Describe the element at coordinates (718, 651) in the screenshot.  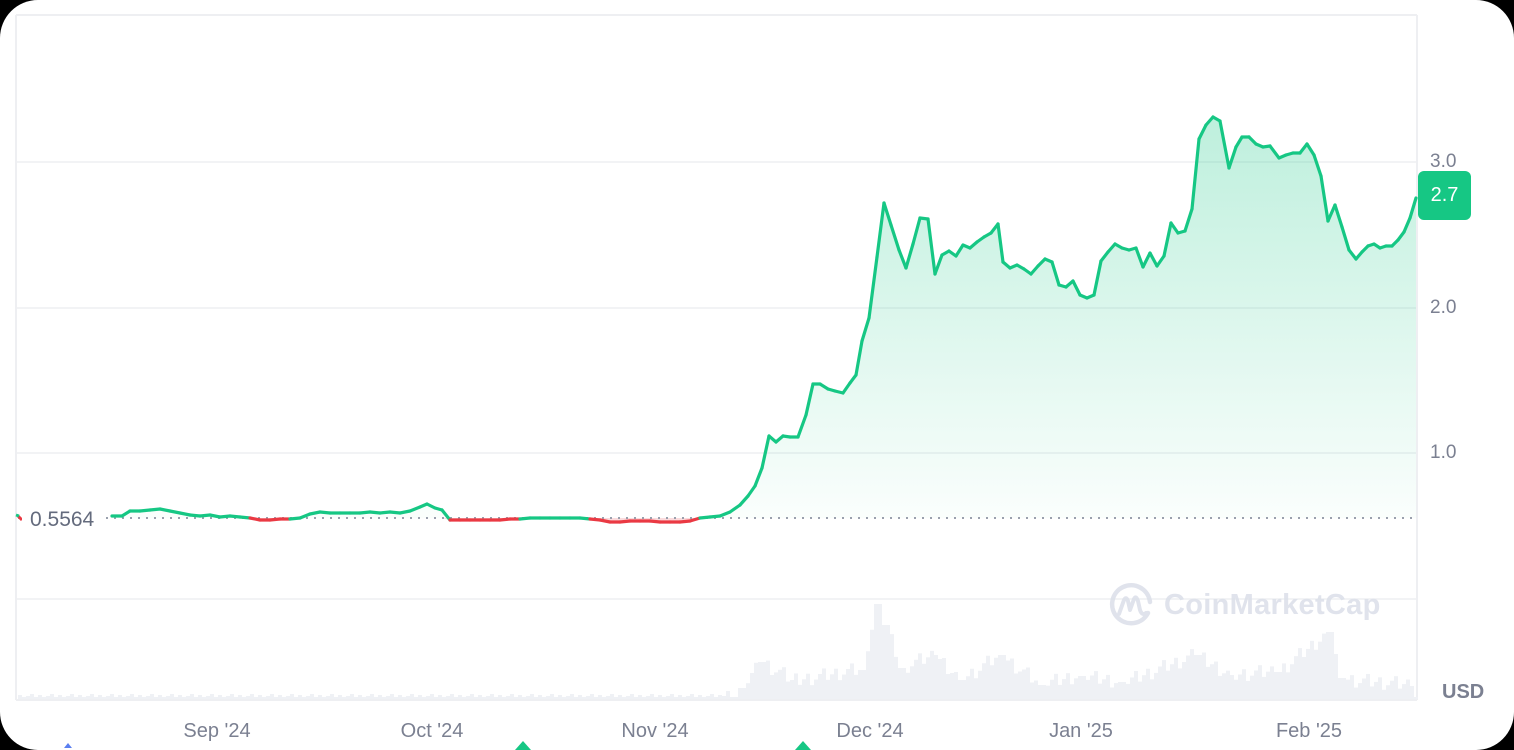
I see `volume-bars` at that location.